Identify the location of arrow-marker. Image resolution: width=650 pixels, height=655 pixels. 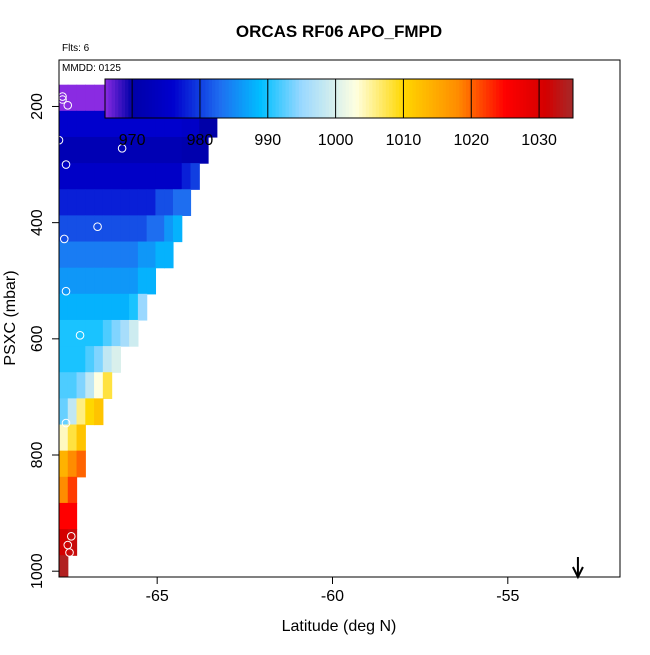
(578, 568).